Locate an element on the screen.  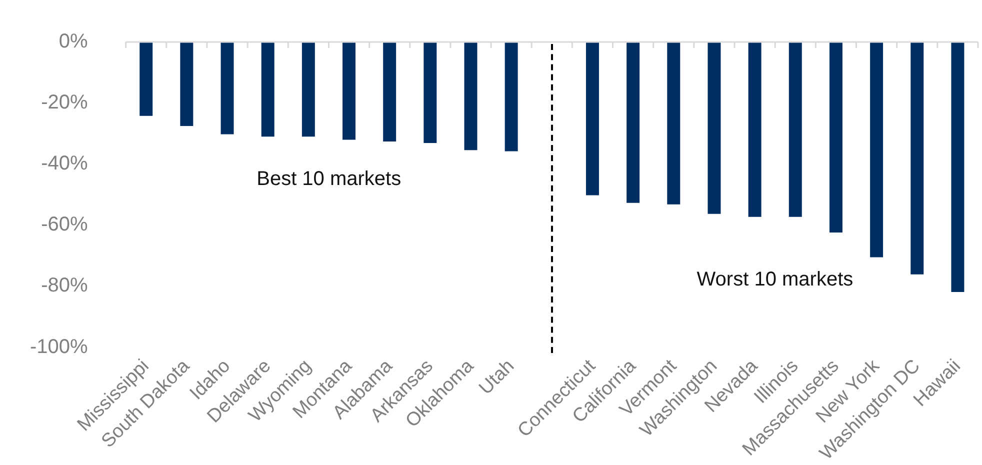
y-tick-label: -20% is located at coordinates (64, 103).